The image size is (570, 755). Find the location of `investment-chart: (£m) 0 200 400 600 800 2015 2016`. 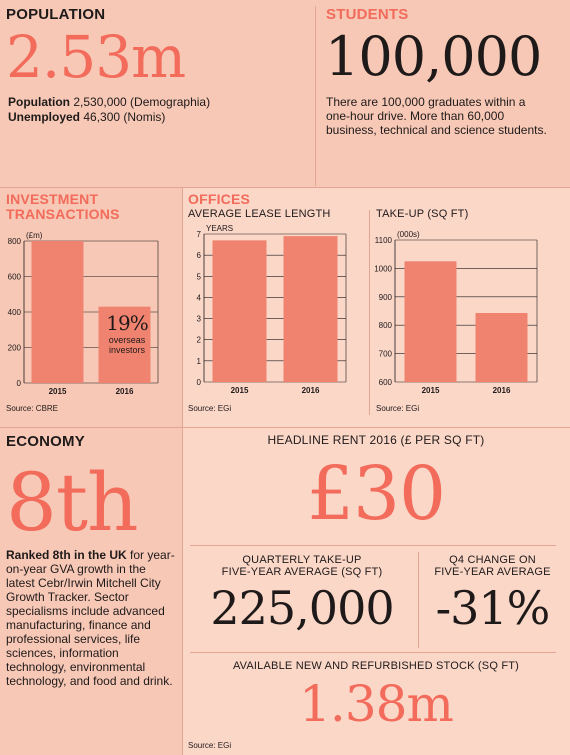

investment-chart: (£m) 0 200 400 600 800 2015 2016 is located at coordinates (83, 313).